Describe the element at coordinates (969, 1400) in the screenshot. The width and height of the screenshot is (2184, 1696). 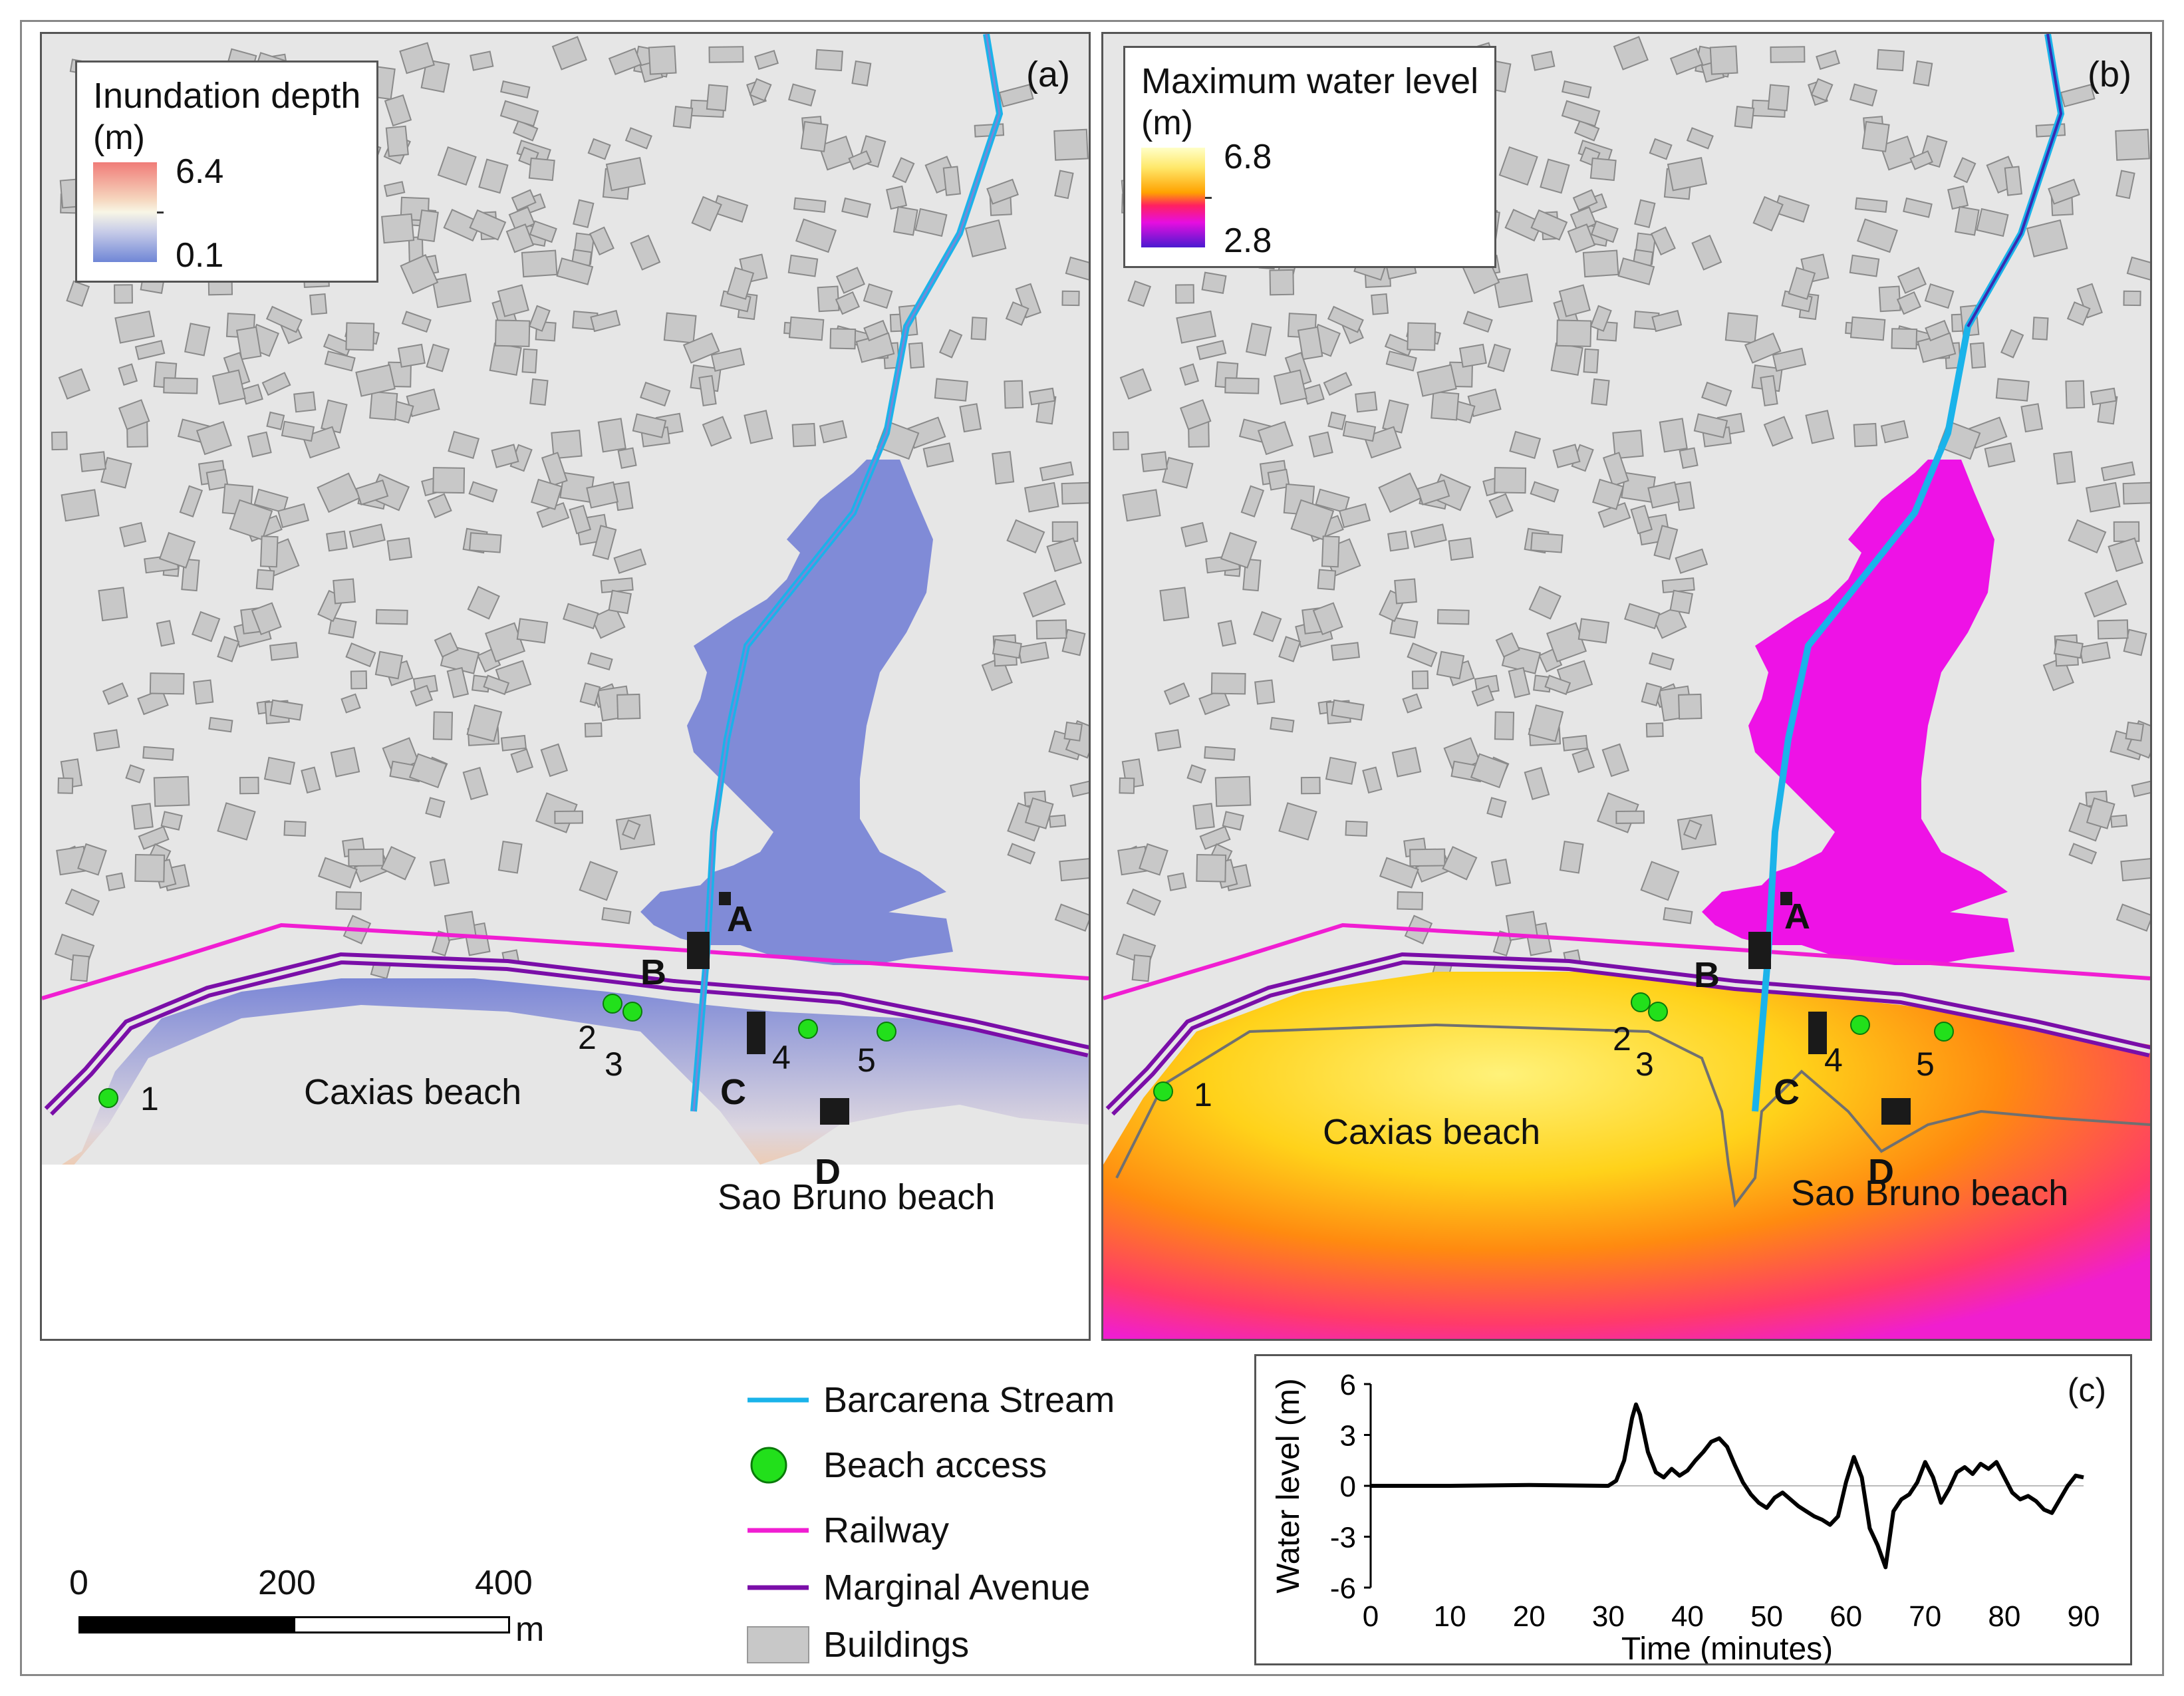
I see `legend-label-stream: Barcarena Stream` at that location.